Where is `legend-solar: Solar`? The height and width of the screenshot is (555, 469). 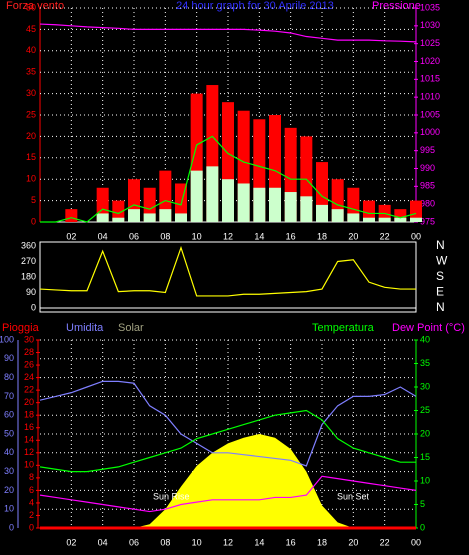
legend-solar: Solar is located at coordinates (131, 328).